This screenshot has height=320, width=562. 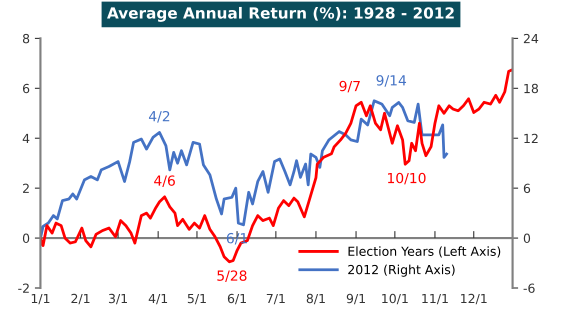 What do you see at coordinates (315, 299) in the screenshot?
I see `x-tick-label: 8/1` at bounding box center [315, 299].